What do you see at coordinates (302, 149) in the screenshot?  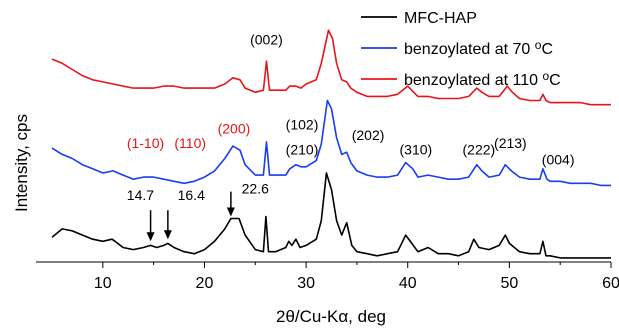 I see `peak-annotation: (210)` at bounding box center [302, 149].